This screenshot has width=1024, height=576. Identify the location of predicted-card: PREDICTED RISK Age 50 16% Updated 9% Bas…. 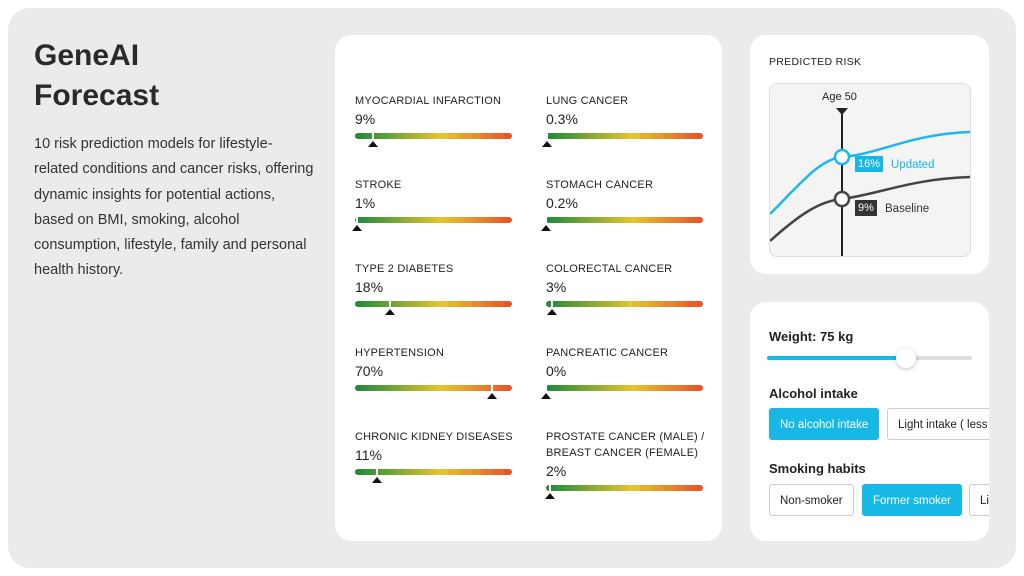
(869, 154).